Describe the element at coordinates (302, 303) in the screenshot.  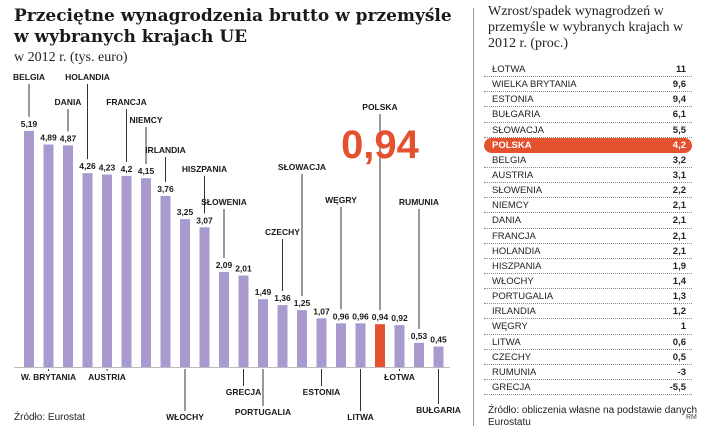
I see `value-label-slowacja: 1,25` at that location.